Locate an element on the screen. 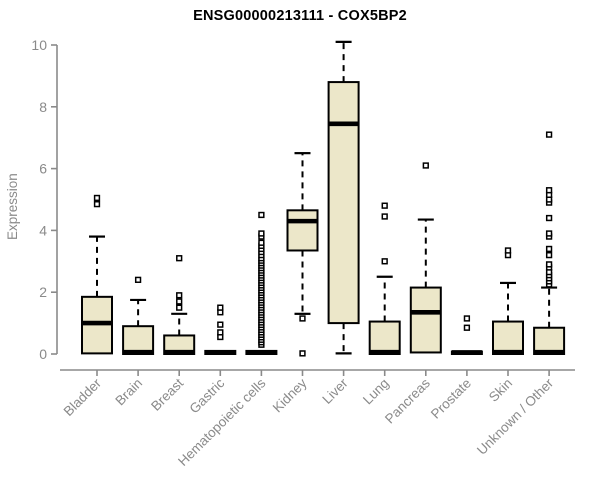 This screenshot has height=500, width=600. y-tick-label: 10 is located at coordinates (39, 45).